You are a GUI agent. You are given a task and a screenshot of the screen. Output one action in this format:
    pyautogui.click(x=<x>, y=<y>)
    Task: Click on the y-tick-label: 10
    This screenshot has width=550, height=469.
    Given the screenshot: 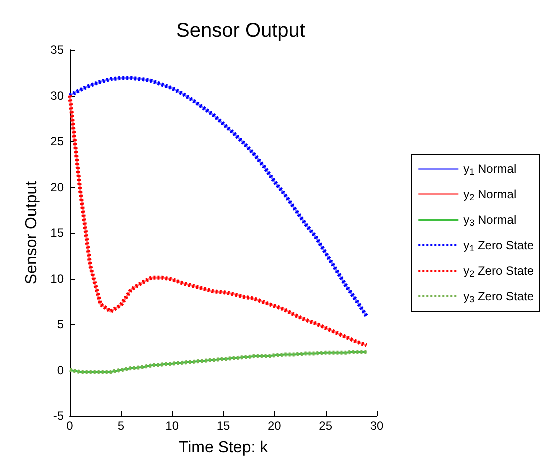 What is the action you would take?
    pyautogui.click(x=57, y=279)
    